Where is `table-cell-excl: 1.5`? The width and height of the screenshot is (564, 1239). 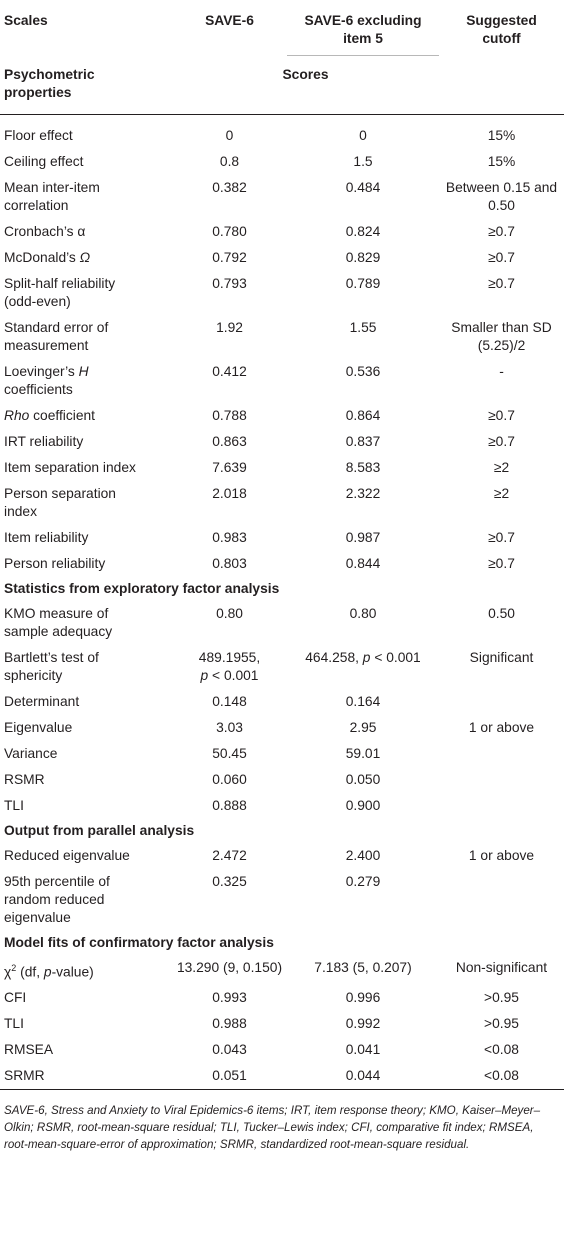 table-cell-excl: 1.5 is located at coordinates (363, 162).